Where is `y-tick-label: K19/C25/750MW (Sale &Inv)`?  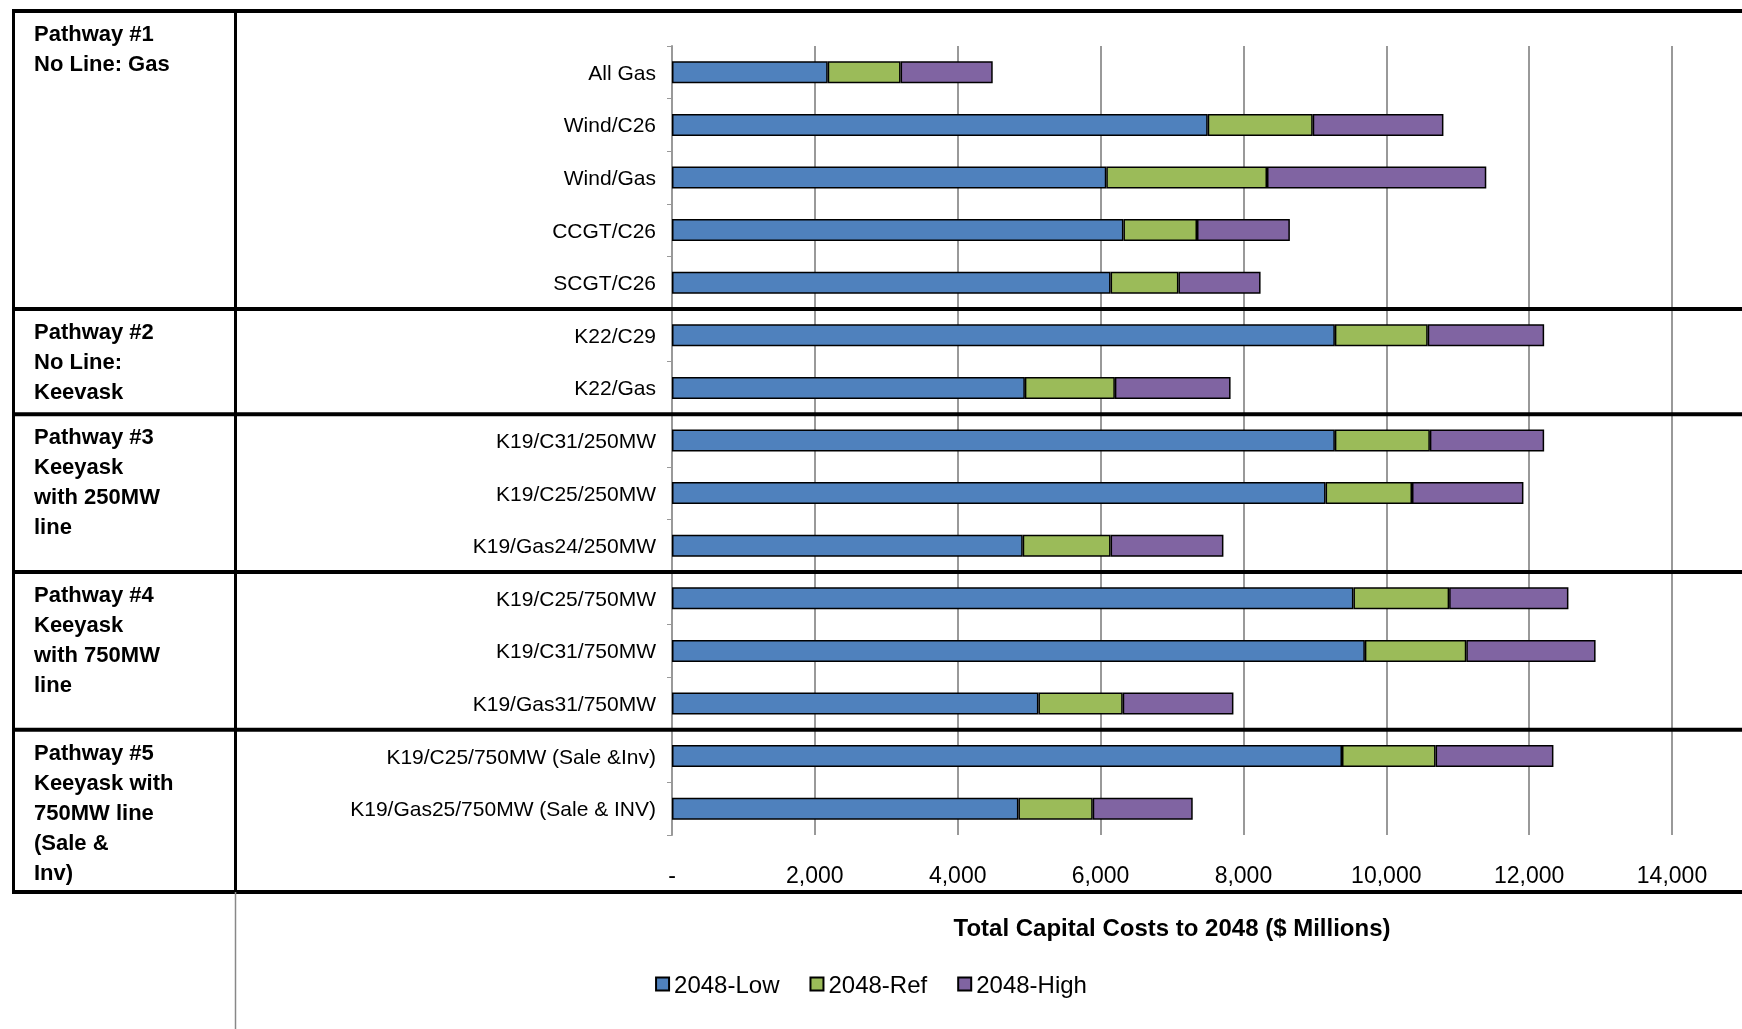
y-tick-label: K19/C25/750MW (Sale &Inv) is located at coordinates (521, 756).